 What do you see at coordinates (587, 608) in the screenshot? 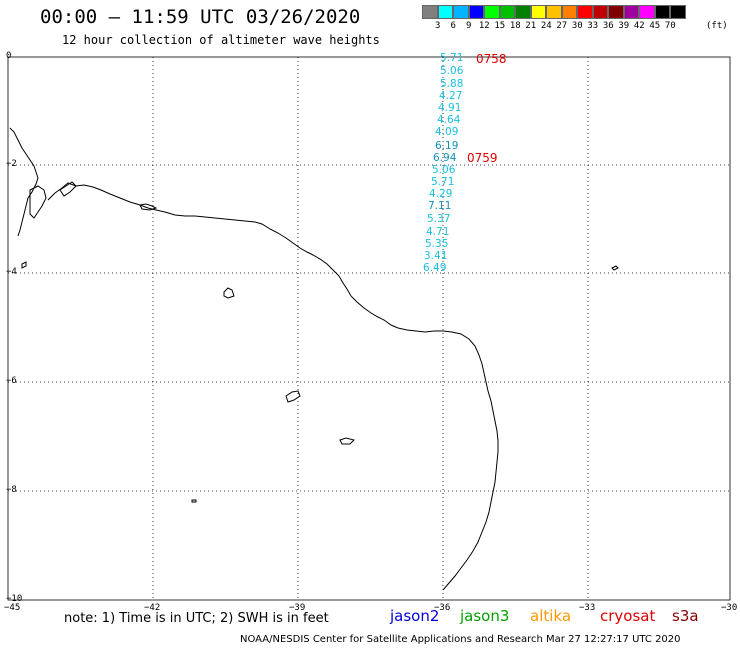
I see `x-label-4: −33` at bounding box center [587, 608].